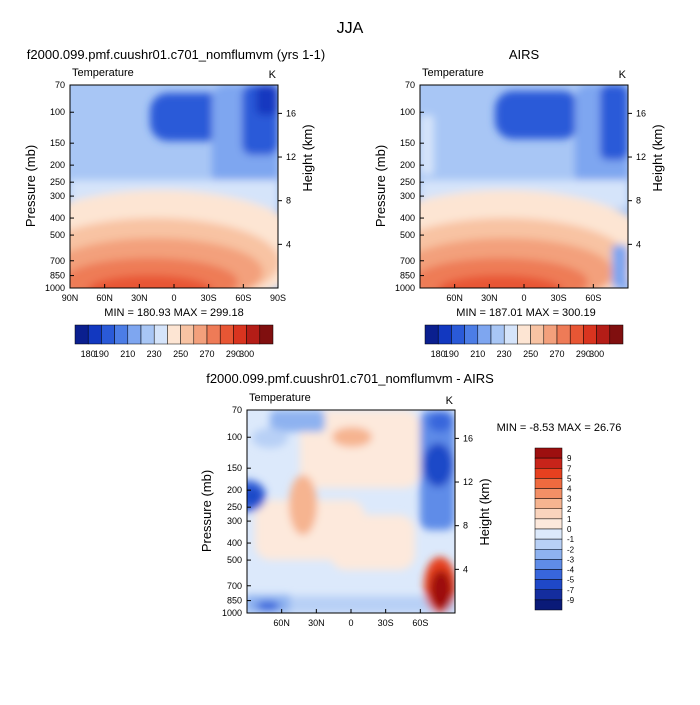  Describe the element at coordinates (571, 559) in the screenshot. I see `colorbar-label: -3` at that location.